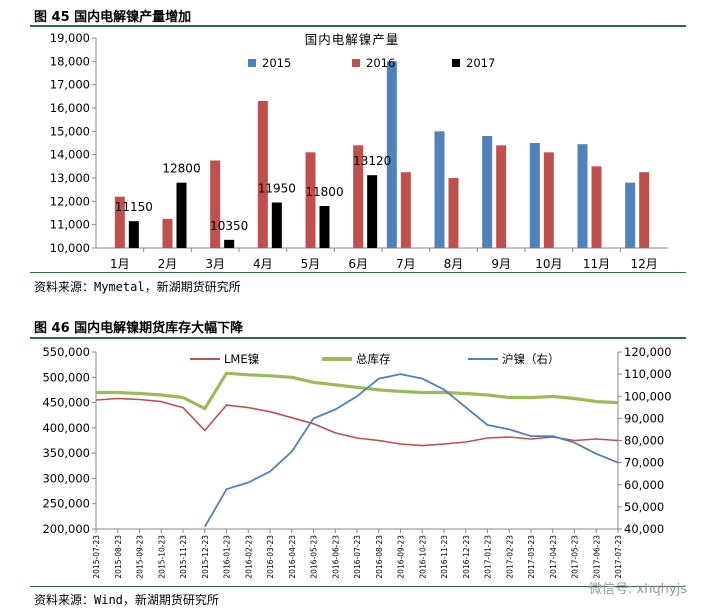 This screenshot has height=611, width=701. What do you see at coordinates (531, 359) in the screenshot?
I see `legend-label-2: 沪镍（右）` at bounding box center [531, 359].